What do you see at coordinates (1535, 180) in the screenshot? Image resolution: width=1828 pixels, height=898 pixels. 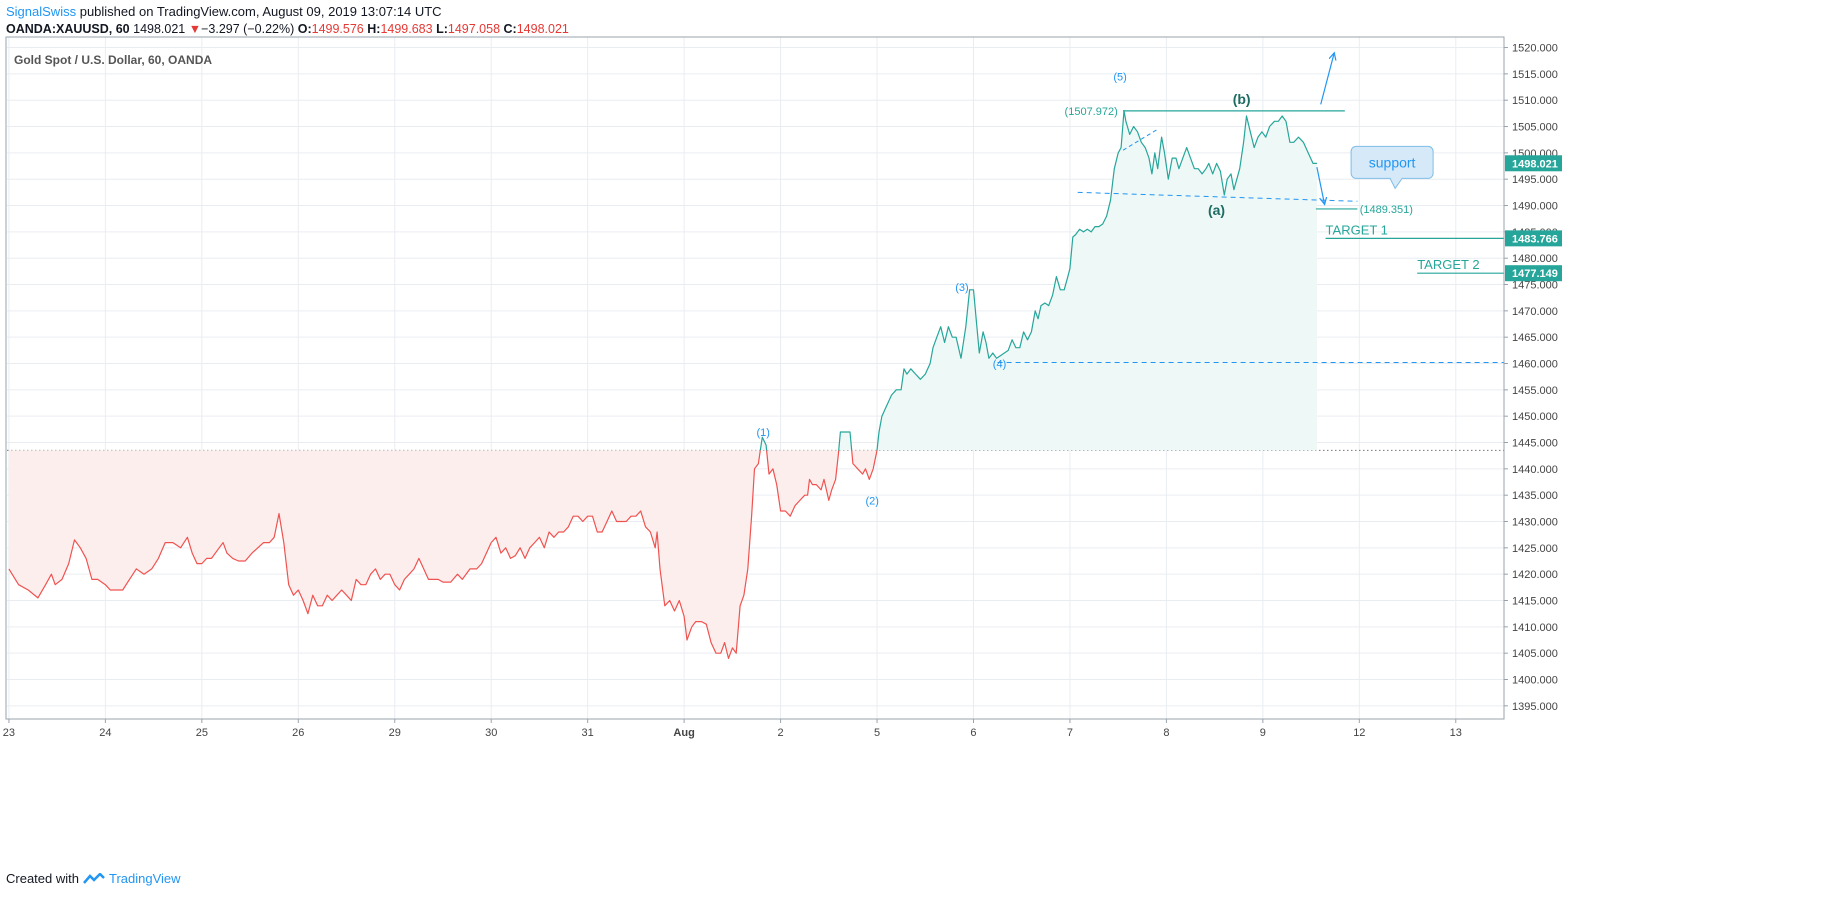 I see `y-tick-label: 1495.000` at bounding box center [1535, 180].